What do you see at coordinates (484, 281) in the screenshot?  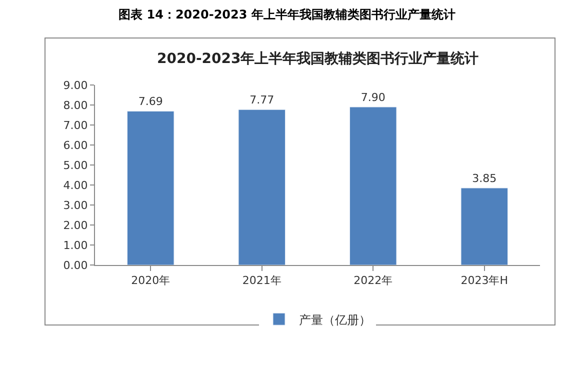 I see `x-tick-label: 2023年H` at bounding box center [484, 281].